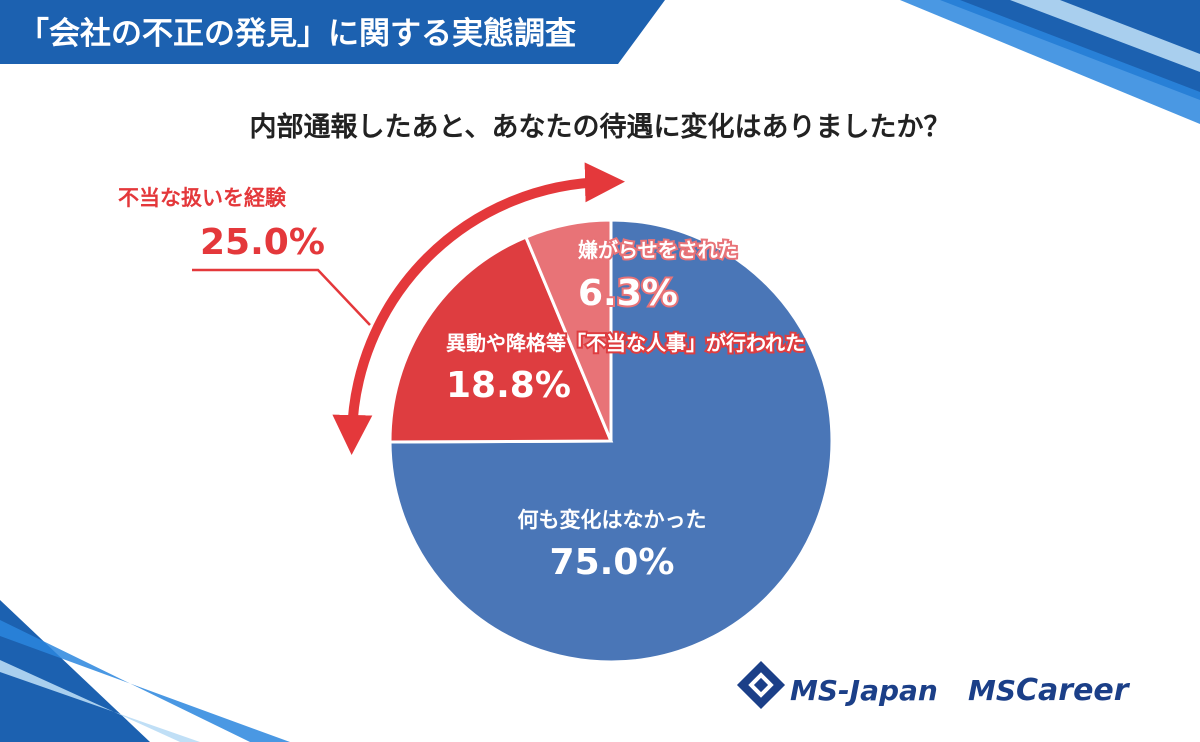 The height and width of the screenshot is (742, 1200). Describe the element at coordinates (992, 690) in the screenshot. I see `brand2-prefix: MS` at that location.